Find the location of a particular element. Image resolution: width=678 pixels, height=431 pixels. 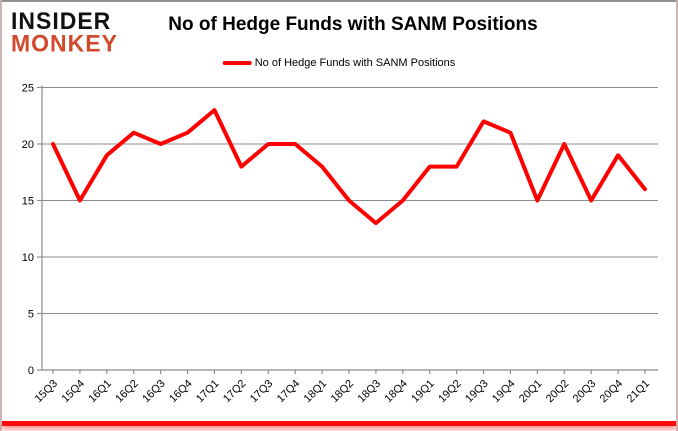

x-axis-tick-label: 18Q4 is located at coordinates (396, 392).